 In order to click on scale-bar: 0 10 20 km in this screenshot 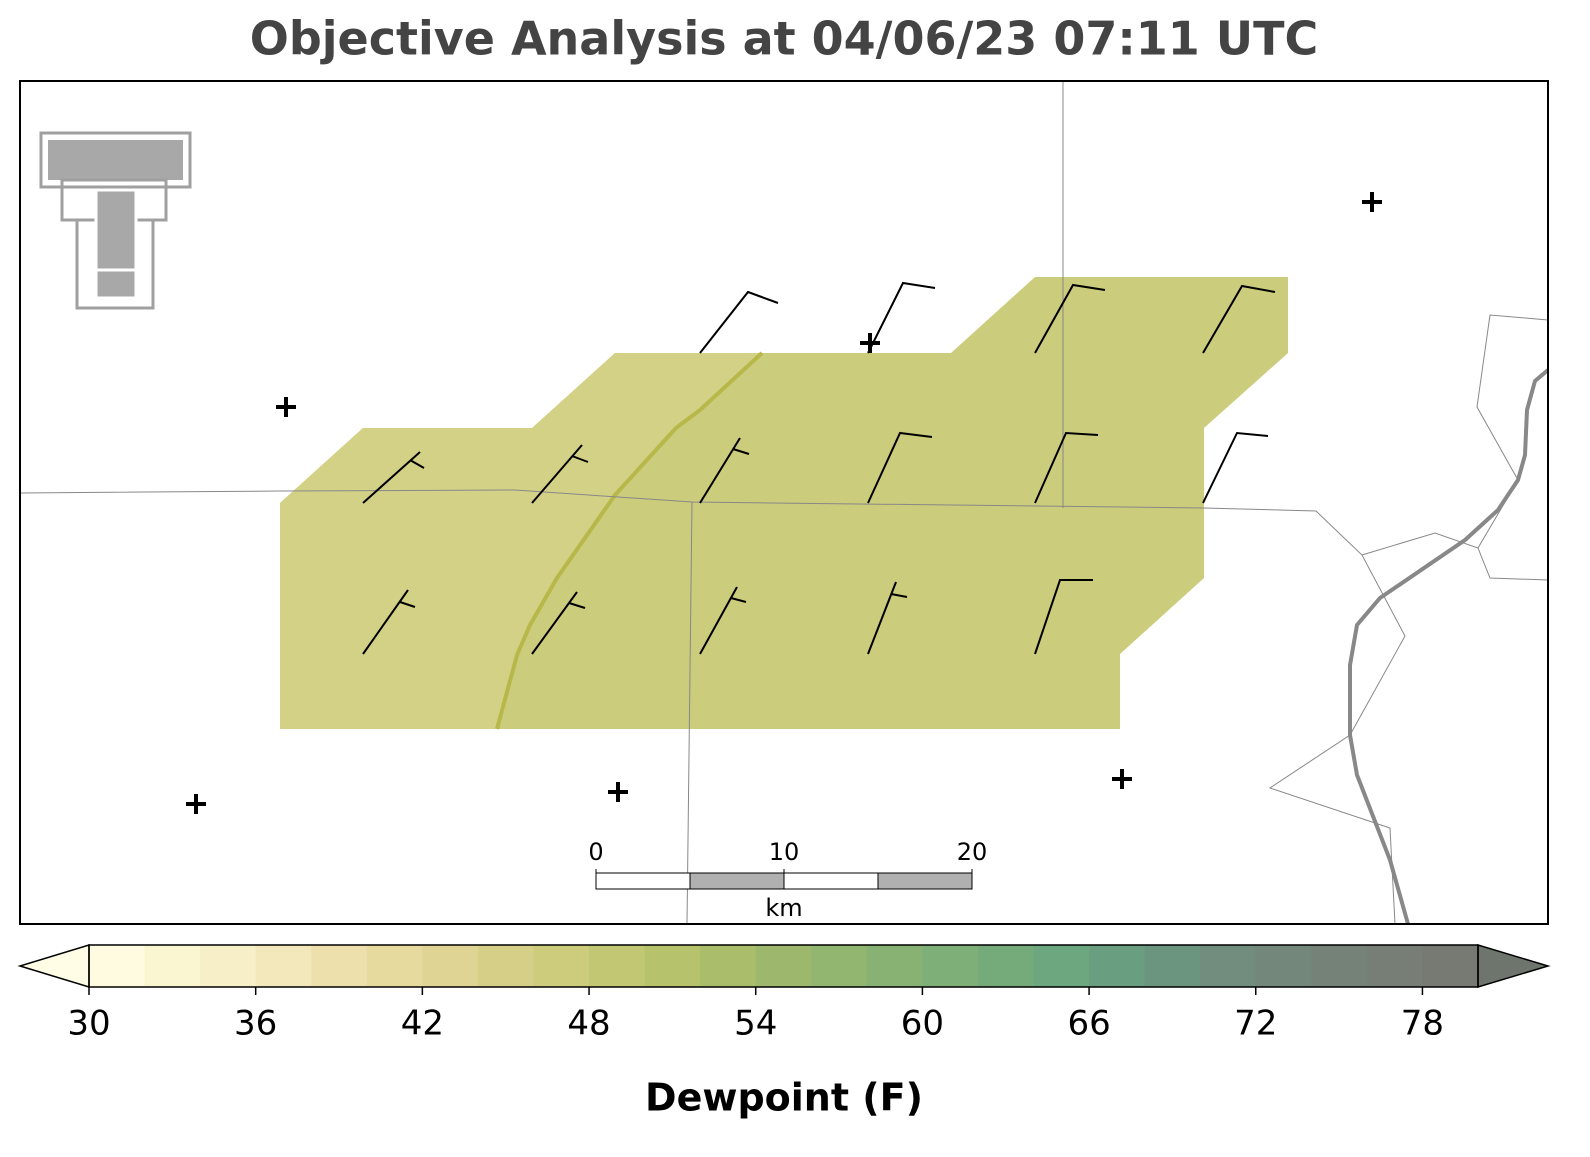, I will do `click(787, 880)`.